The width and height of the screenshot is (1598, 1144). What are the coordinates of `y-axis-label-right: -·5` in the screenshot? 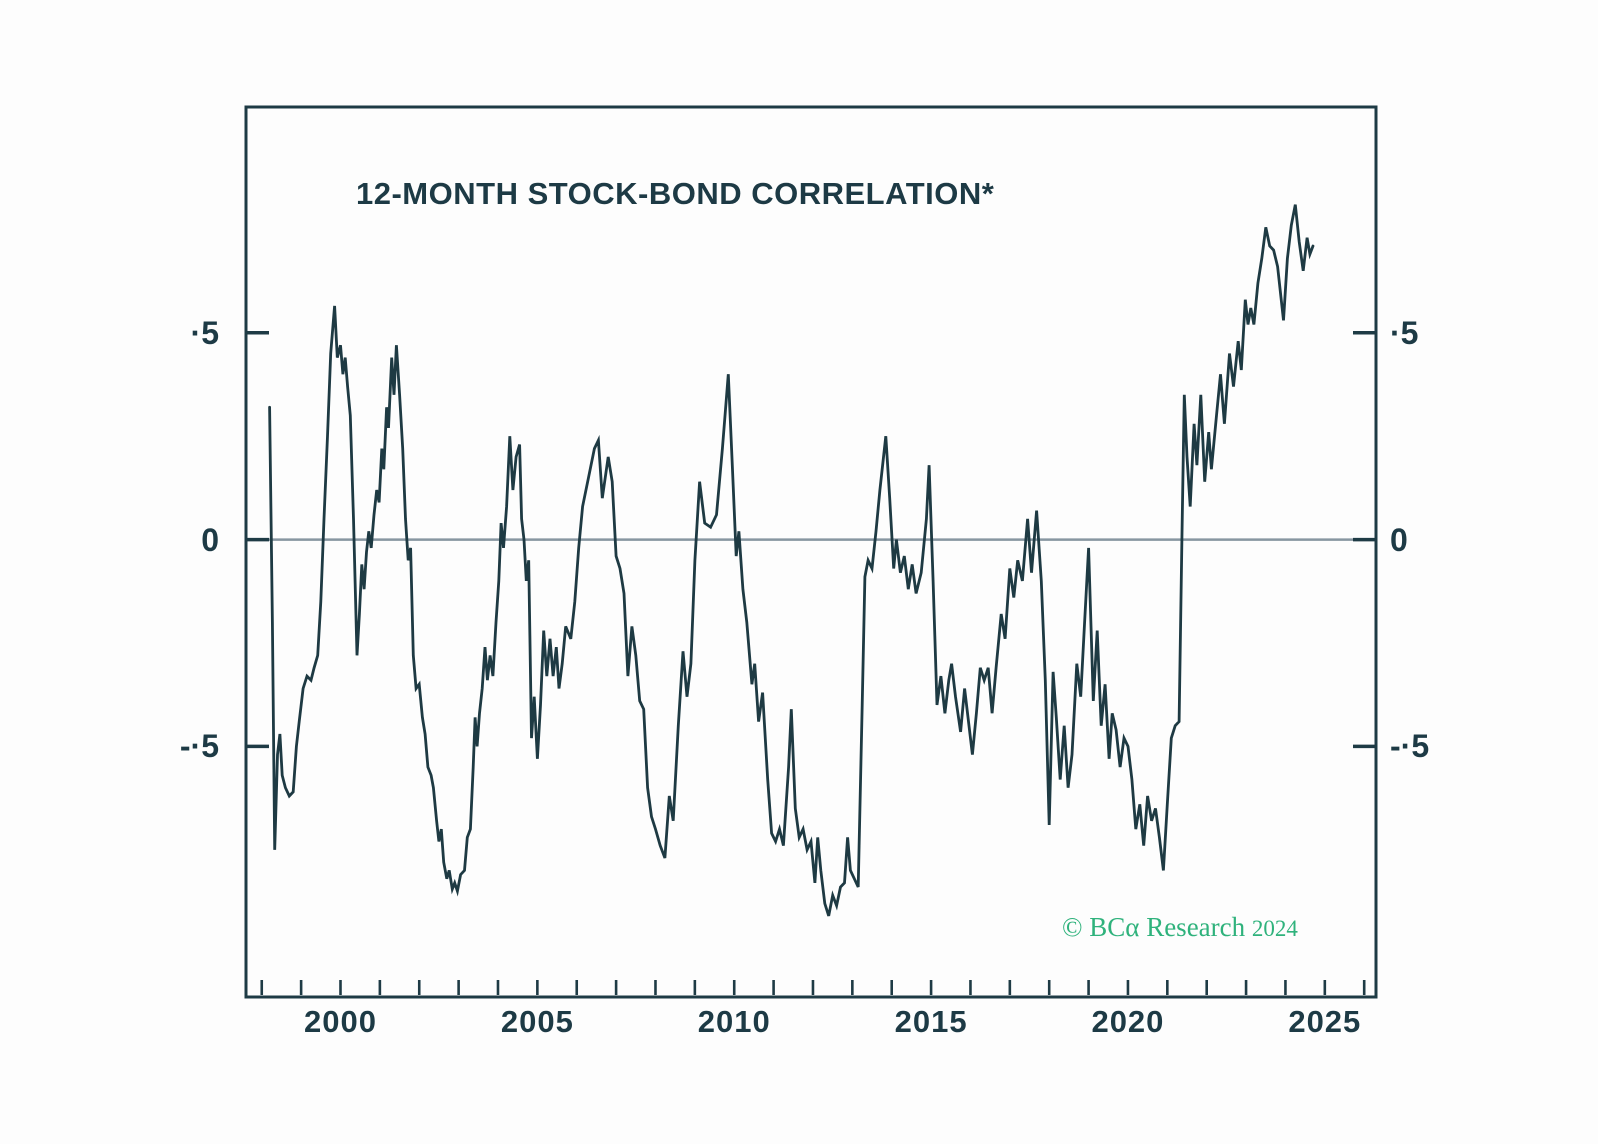 It's located at (1410, 746).